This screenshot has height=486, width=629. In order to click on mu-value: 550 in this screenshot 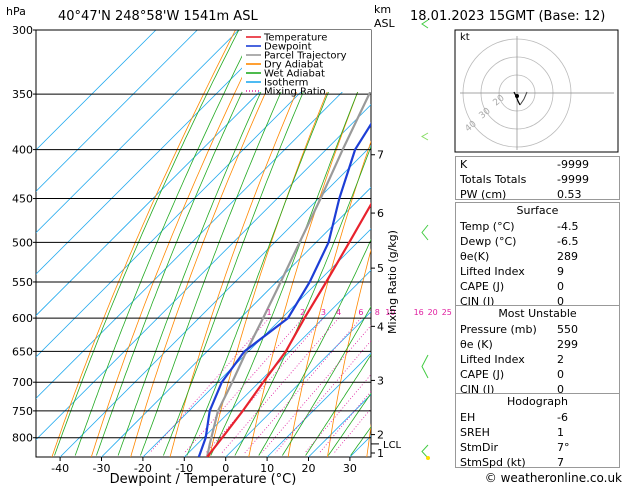, I will do `click(567, 329)`.